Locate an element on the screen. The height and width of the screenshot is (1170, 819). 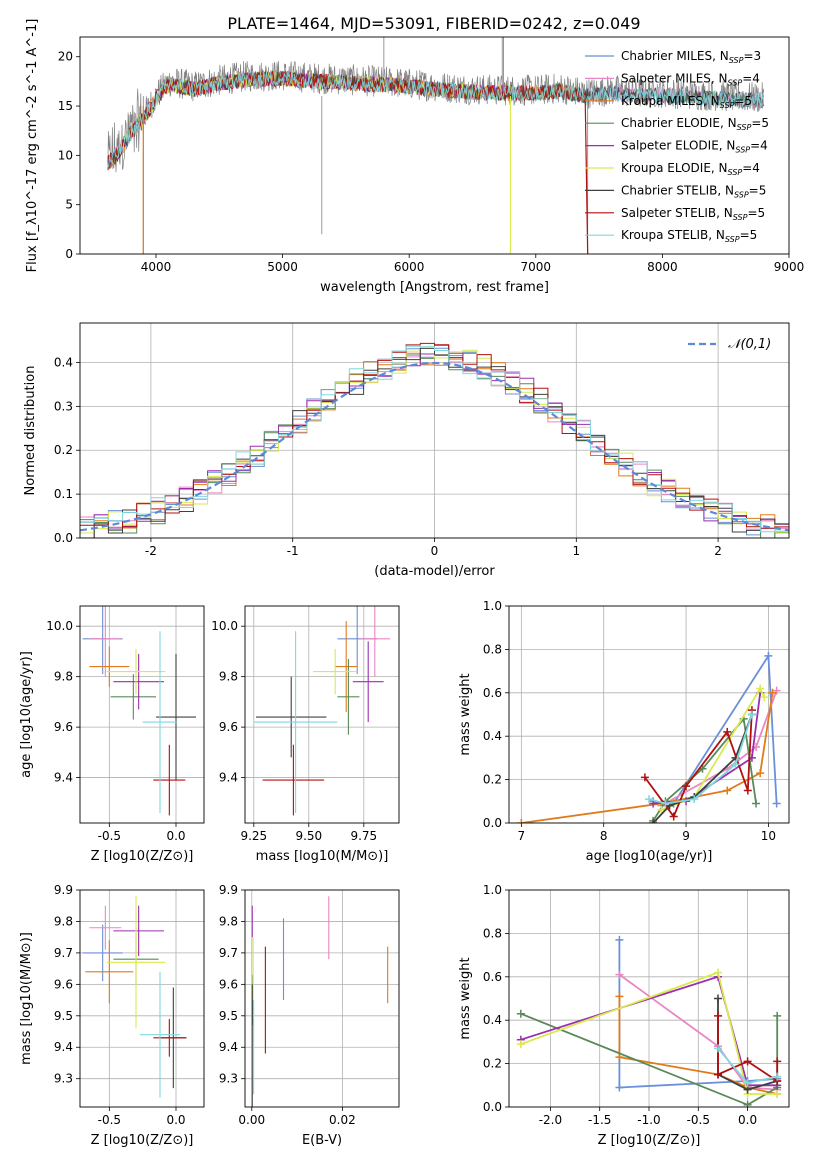
legend-label: Chabrier STELIB, NSSP=5 is located at coordinates (693, 191).